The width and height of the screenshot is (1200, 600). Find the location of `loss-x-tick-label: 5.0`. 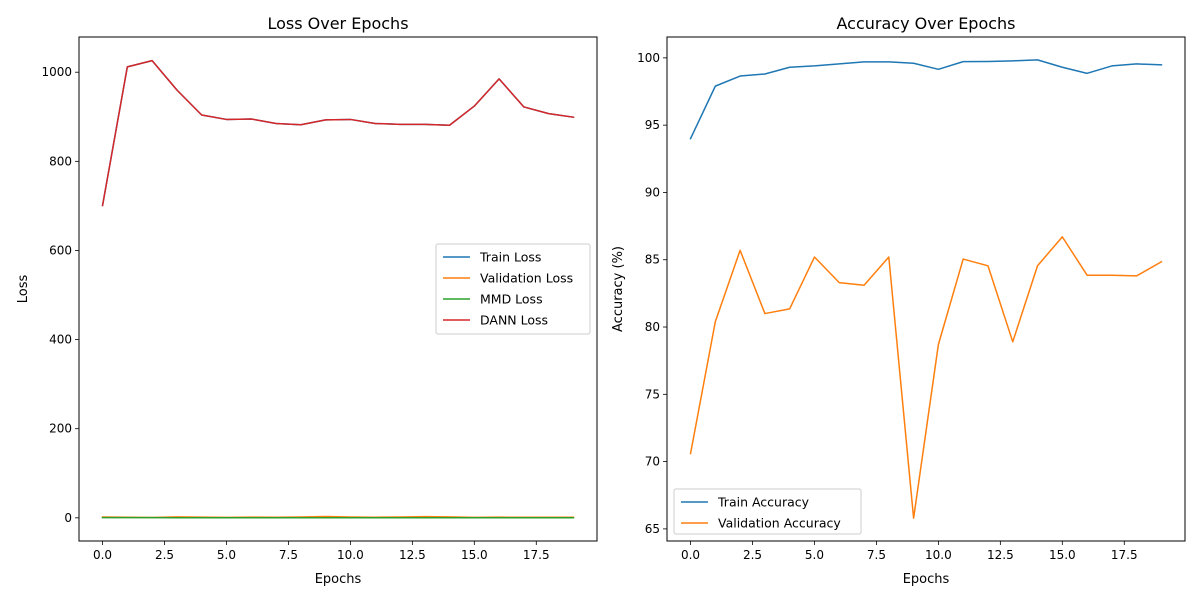

loss-x-tick-label: 5.0 is located at coordinates (226, 555).